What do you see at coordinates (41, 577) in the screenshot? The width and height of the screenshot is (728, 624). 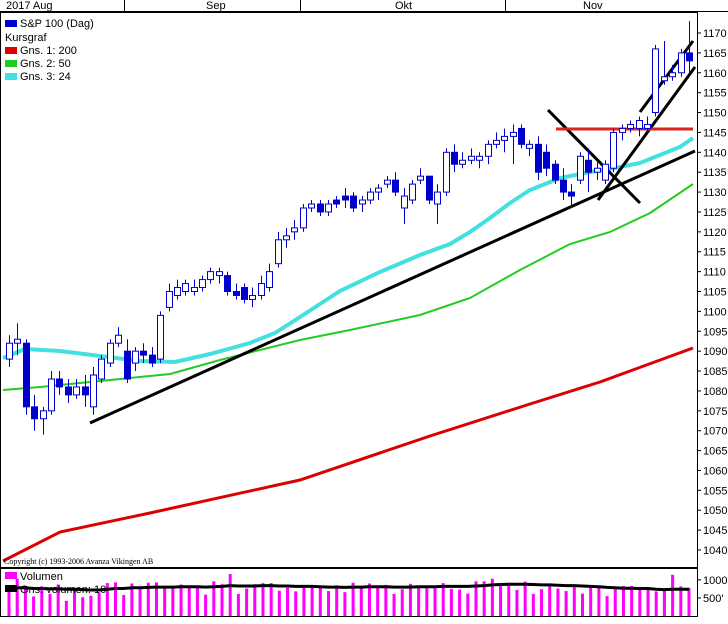 I see `legend-label-volumen: Volumen` at bounding box center [41, 577].